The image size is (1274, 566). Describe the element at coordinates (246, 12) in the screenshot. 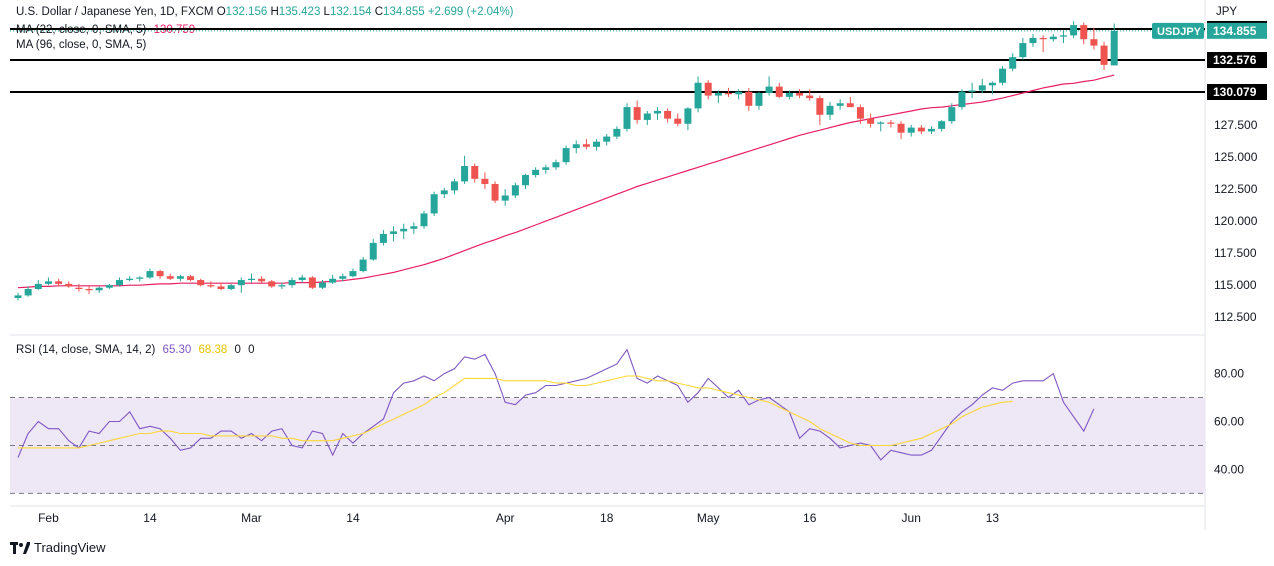

I see `open-value: 132.156` at that location.